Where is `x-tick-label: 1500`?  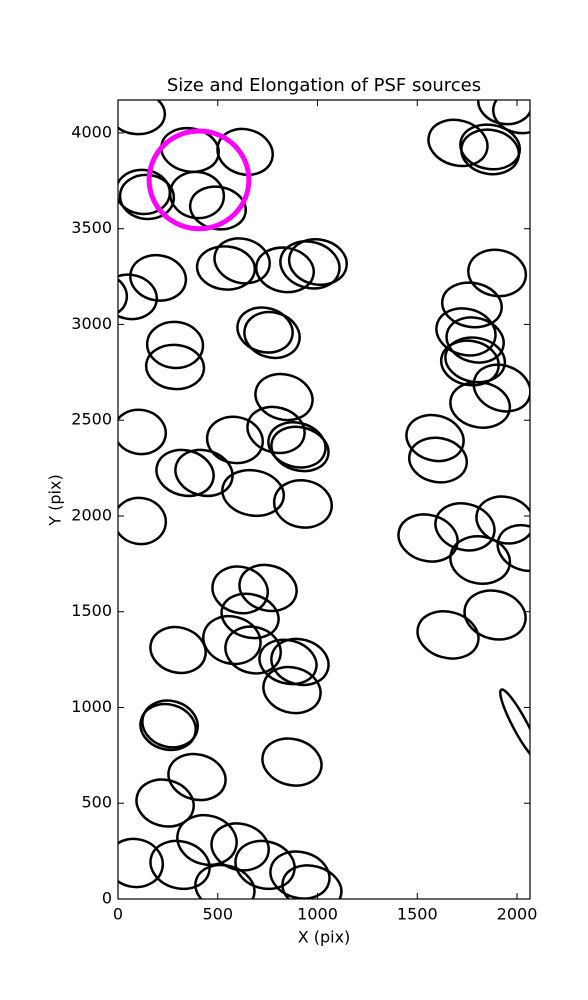 x-tick-label: 1500 is located at coordinates (417, 914).